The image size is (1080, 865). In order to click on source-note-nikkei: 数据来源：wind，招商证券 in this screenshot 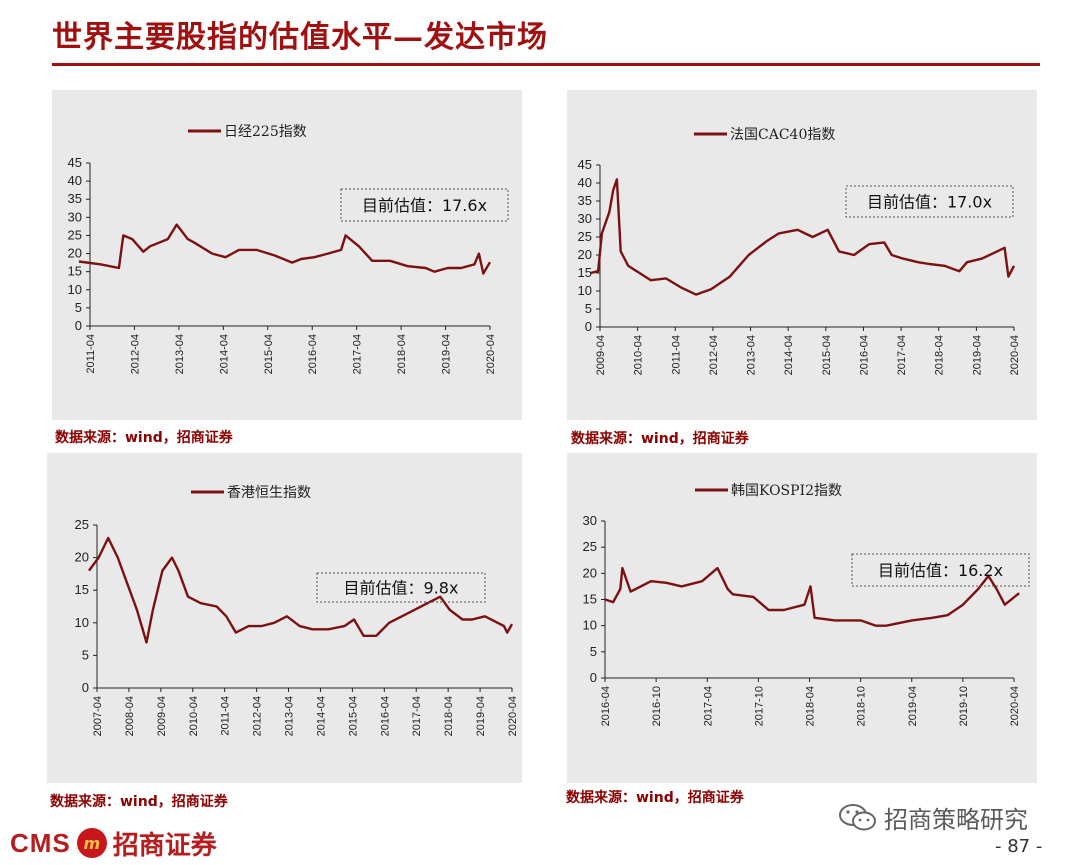, I will do `click(144, 438)`.